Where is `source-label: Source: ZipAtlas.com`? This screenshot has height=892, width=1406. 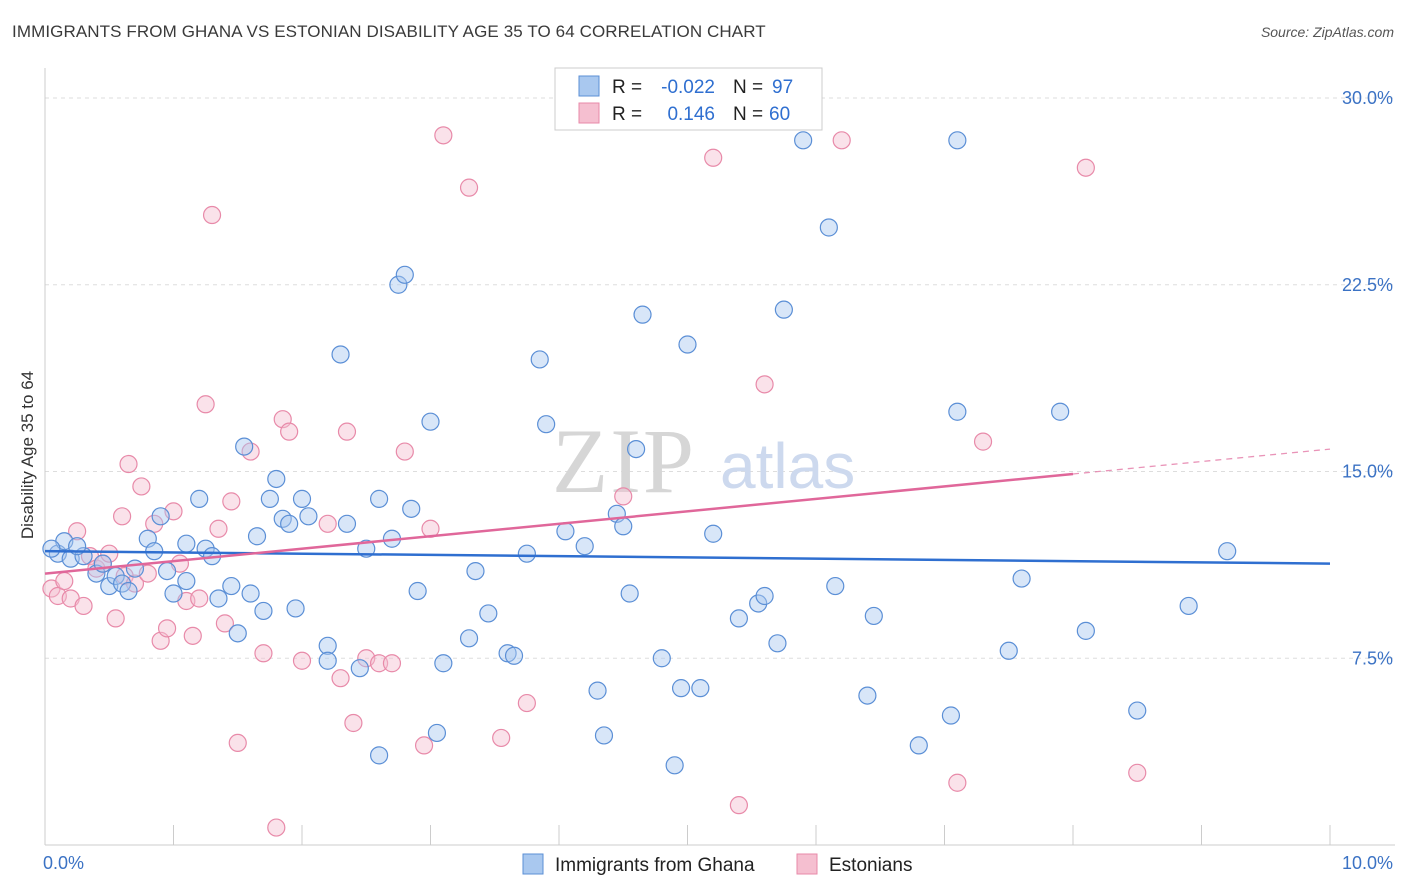
source-label: Source: ZipAtlas.com is located at coordinates (1327, 32).